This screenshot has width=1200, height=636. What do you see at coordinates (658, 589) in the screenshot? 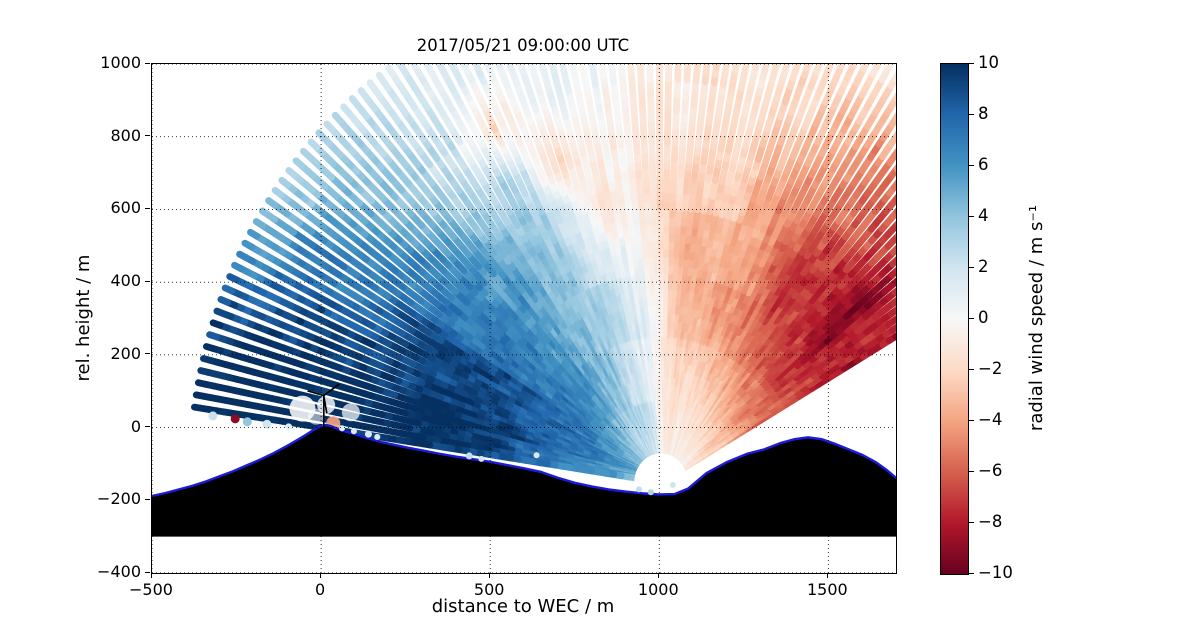
I see `x-tick-label: 1000` at bounding box center [658, 589].